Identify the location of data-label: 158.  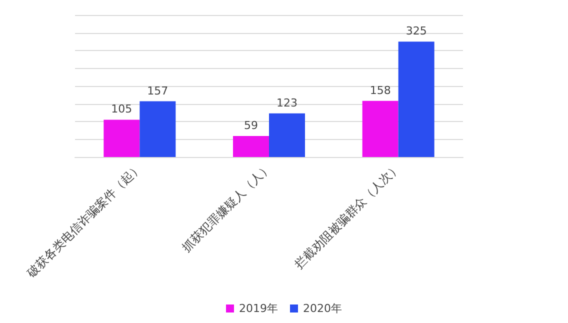
(380, 90).